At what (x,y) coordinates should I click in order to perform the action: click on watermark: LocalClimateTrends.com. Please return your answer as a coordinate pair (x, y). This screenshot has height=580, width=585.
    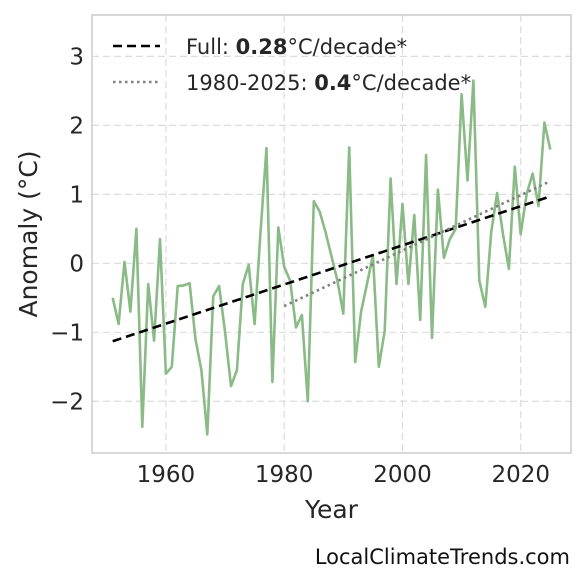
    Looking at the image, I should click on (442, 557).